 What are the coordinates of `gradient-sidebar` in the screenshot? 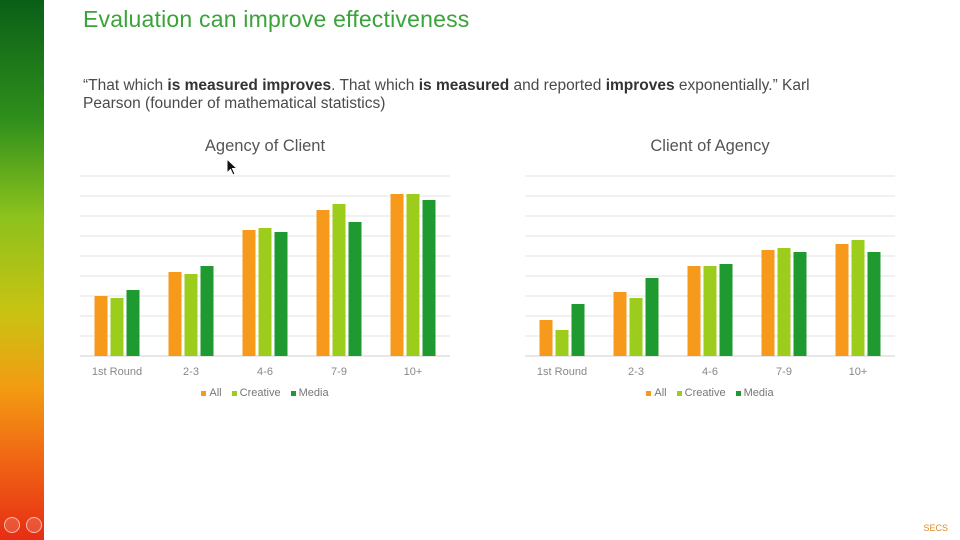 It's located at (22, 270).